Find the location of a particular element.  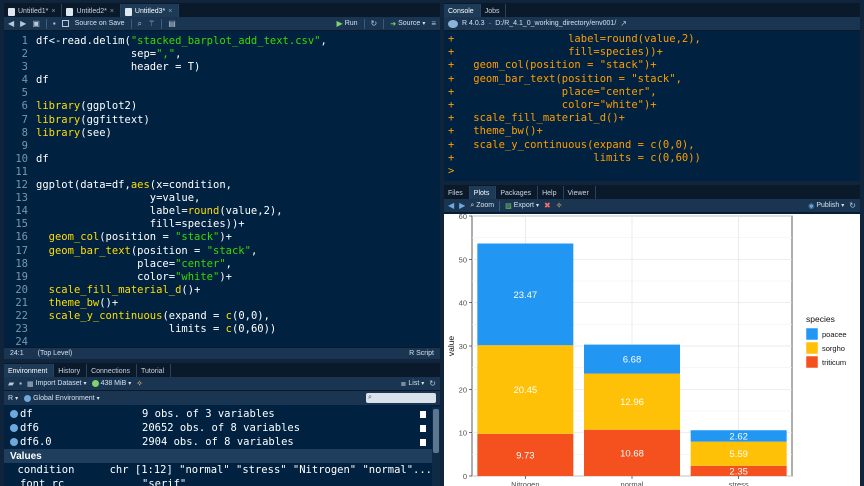

tab-packages: Packages is located at coordinates (517, 192).